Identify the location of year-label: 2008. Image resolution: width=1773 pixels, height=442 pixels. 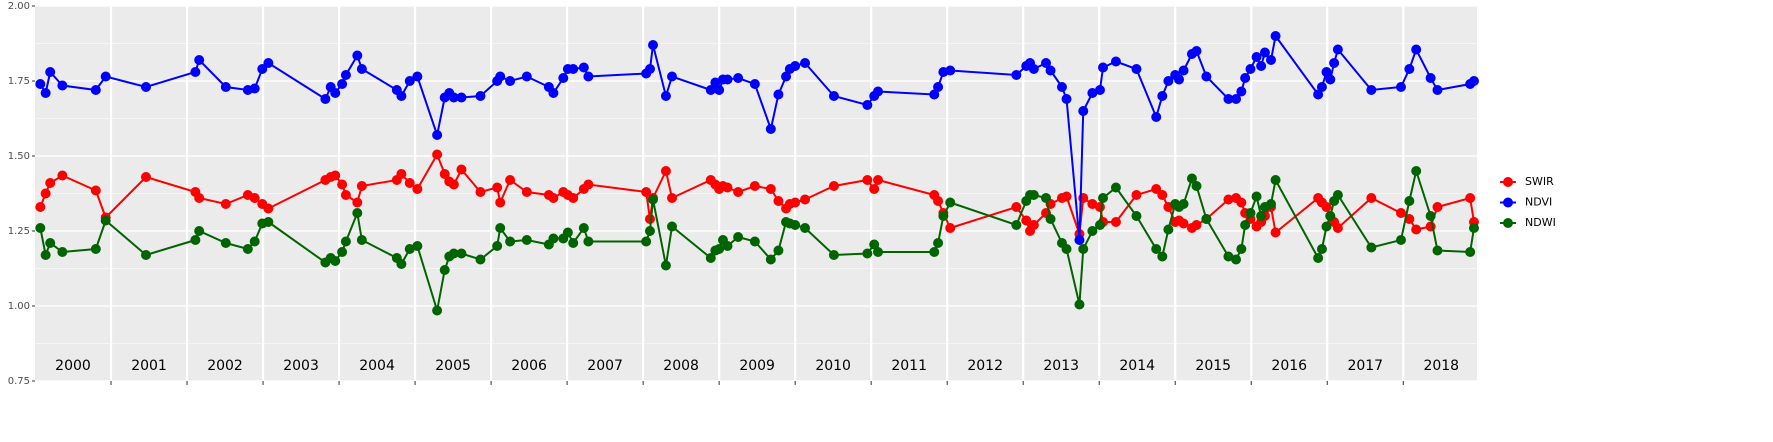
(681, 366).